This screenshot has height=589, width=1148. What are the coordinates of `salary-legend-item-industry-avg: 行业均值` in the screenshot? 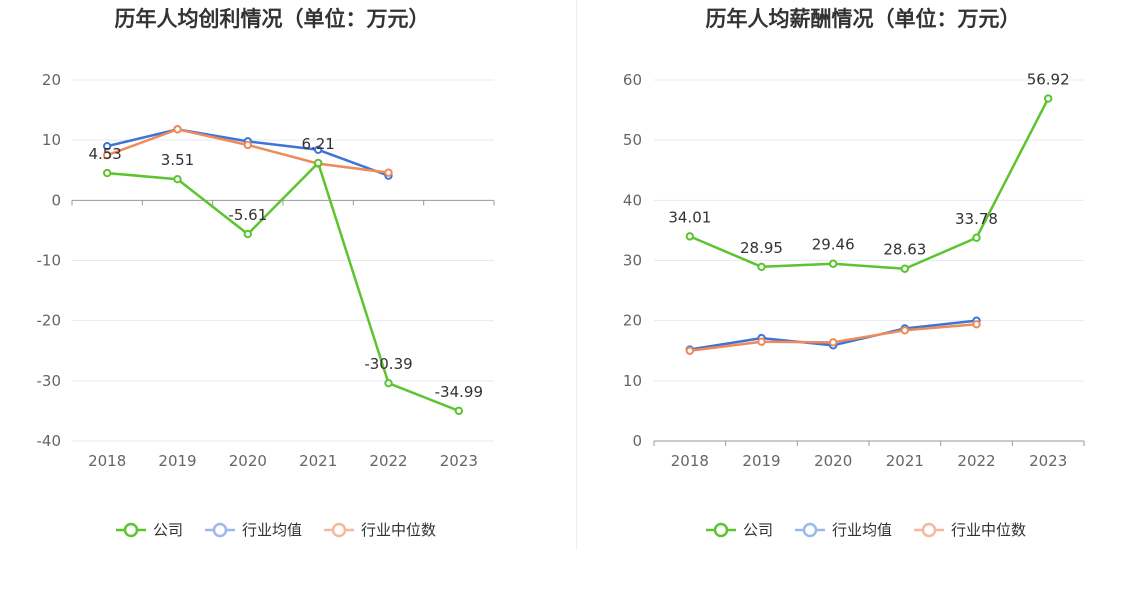 It's located at (843, 530).